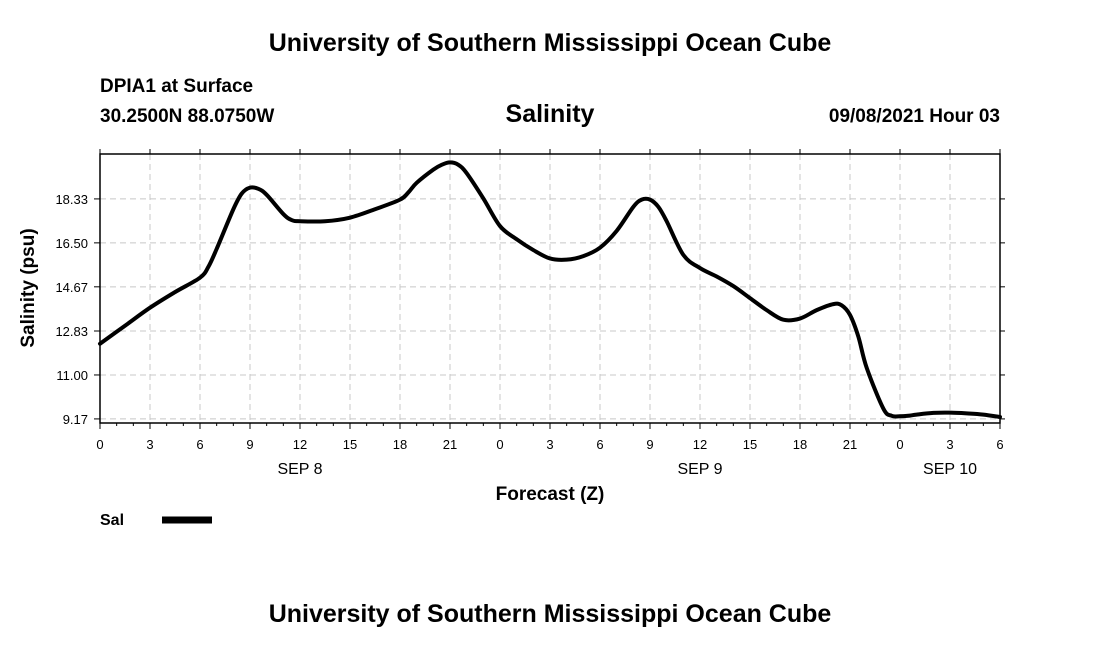 The image size is (1100, 650). I want to click on x-tick-labels: 0 3 6 9 12 15 18 21 0 3 6 9 12 15 18 21 0 3 6, so click(549, 444).